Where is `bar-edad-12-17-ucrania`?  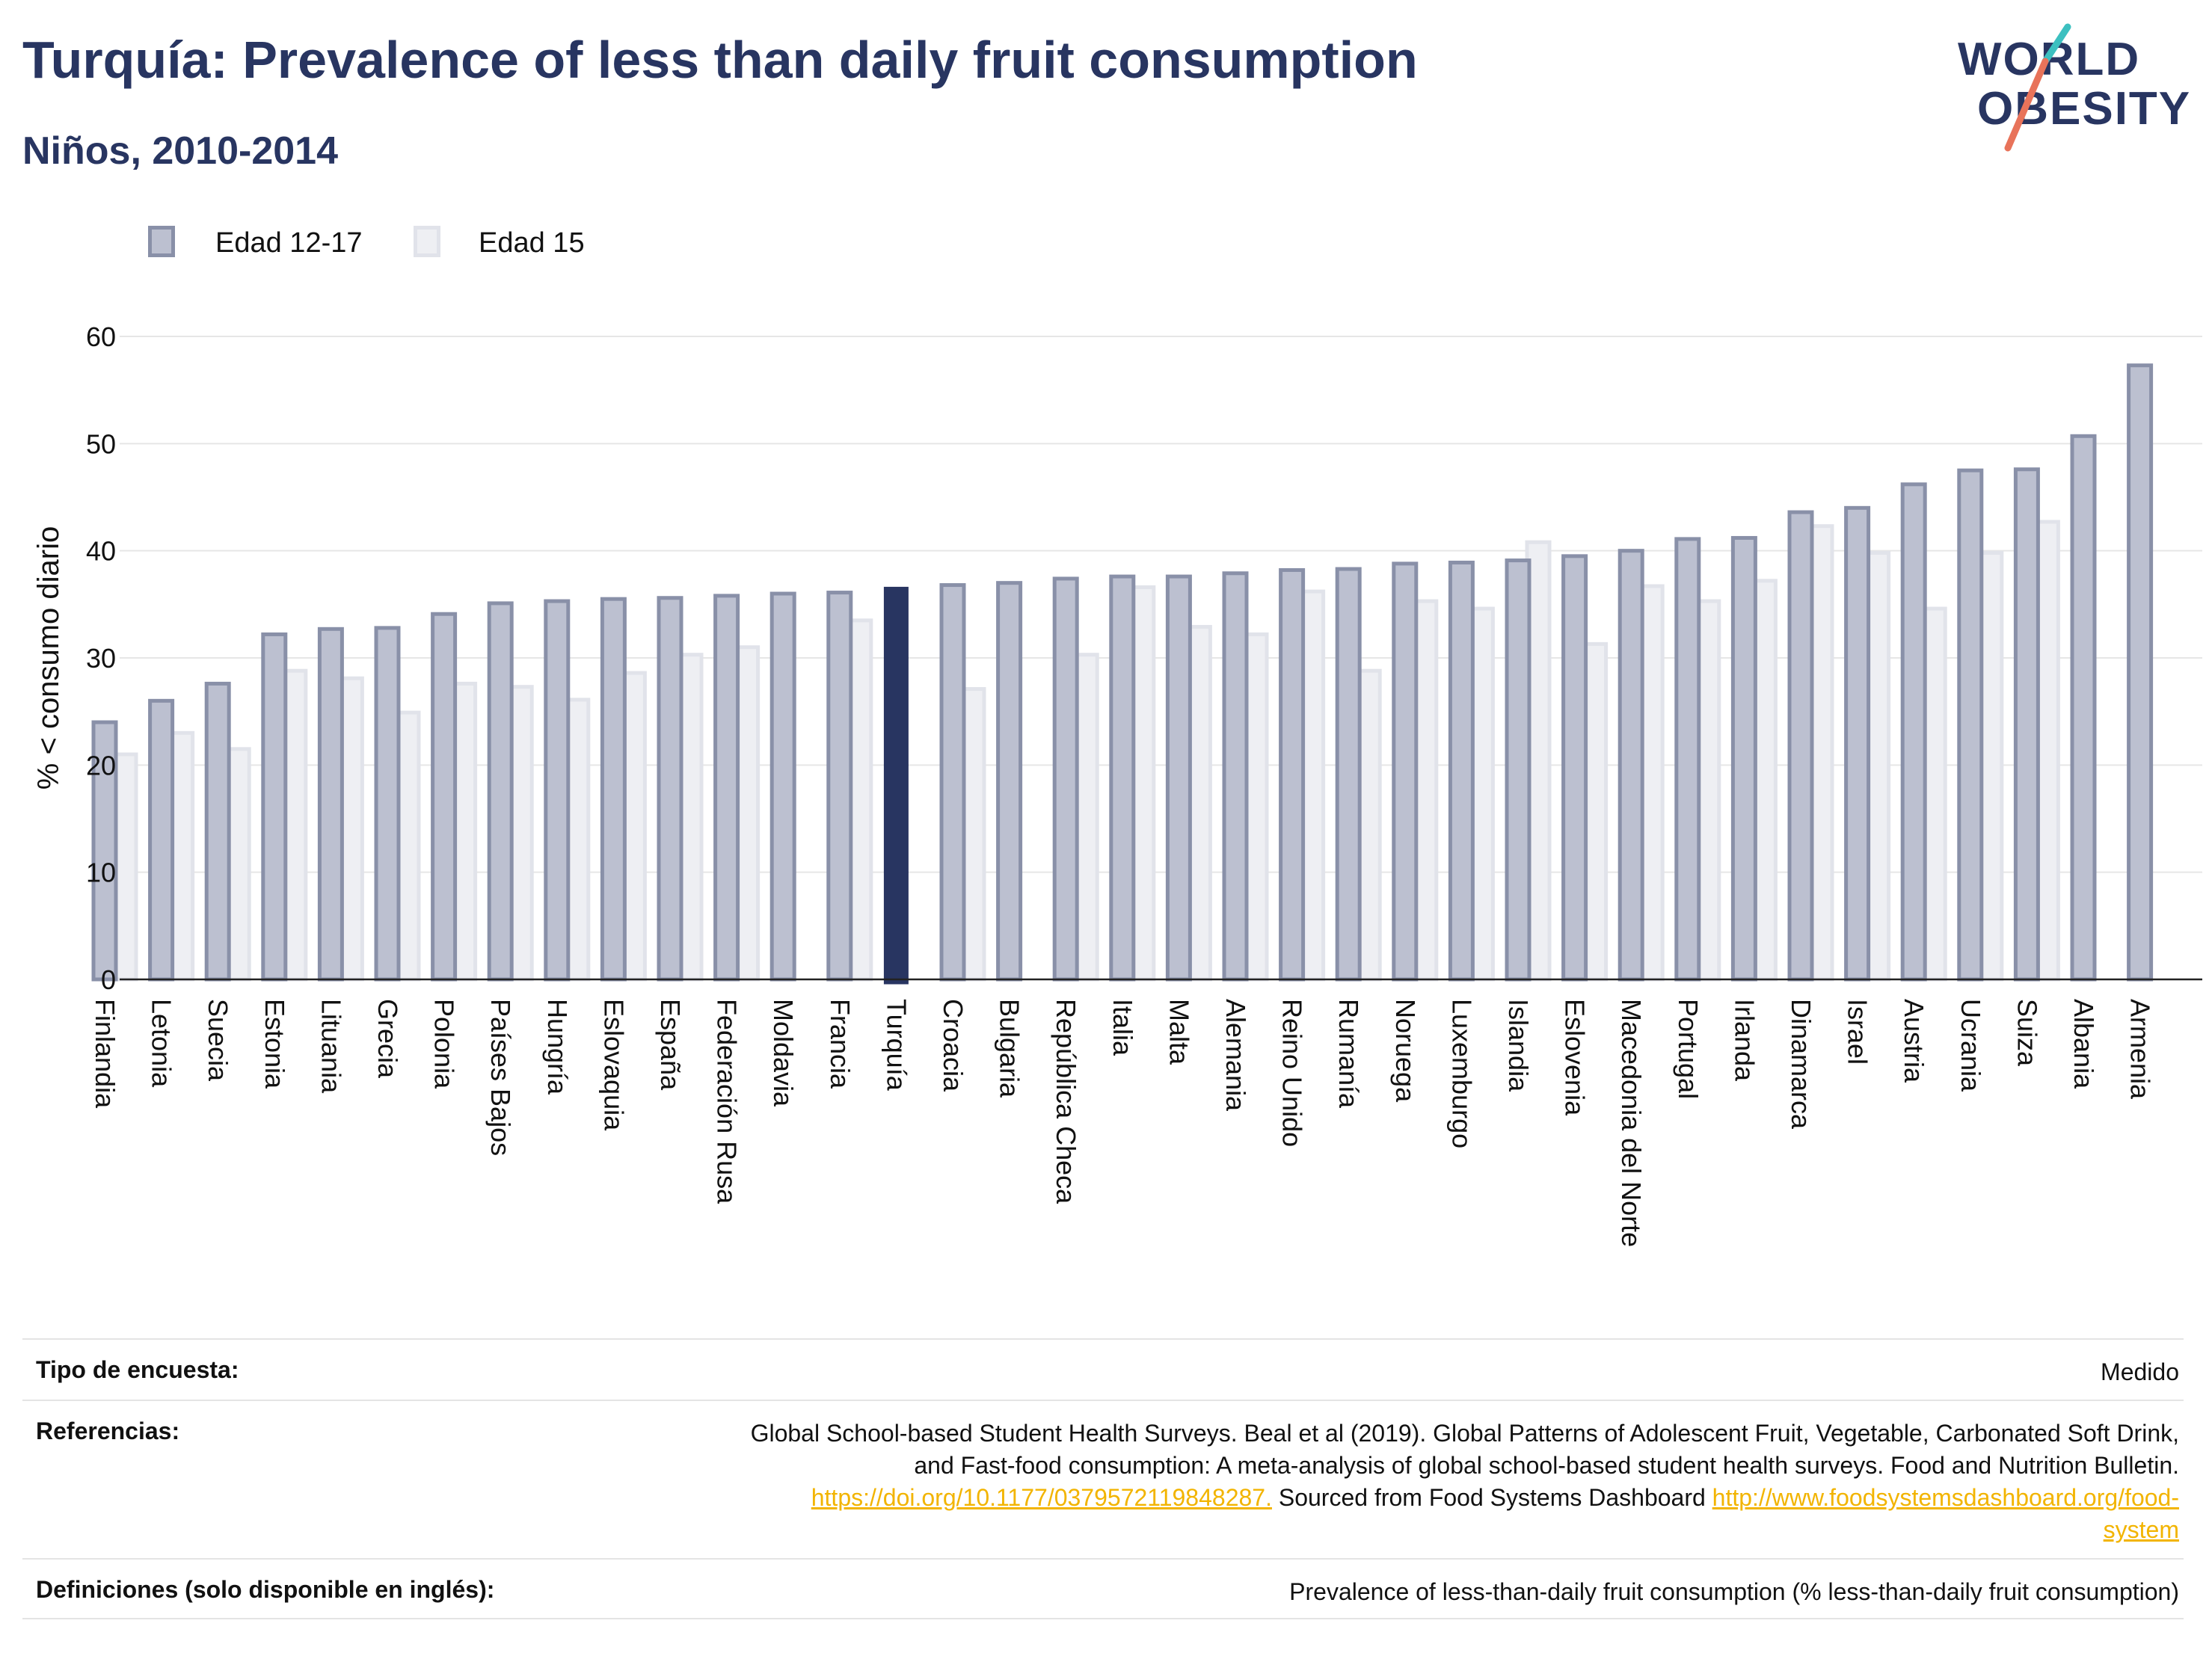
bar-edad-12-17-ucrania is located at coordinates (1970, 725).